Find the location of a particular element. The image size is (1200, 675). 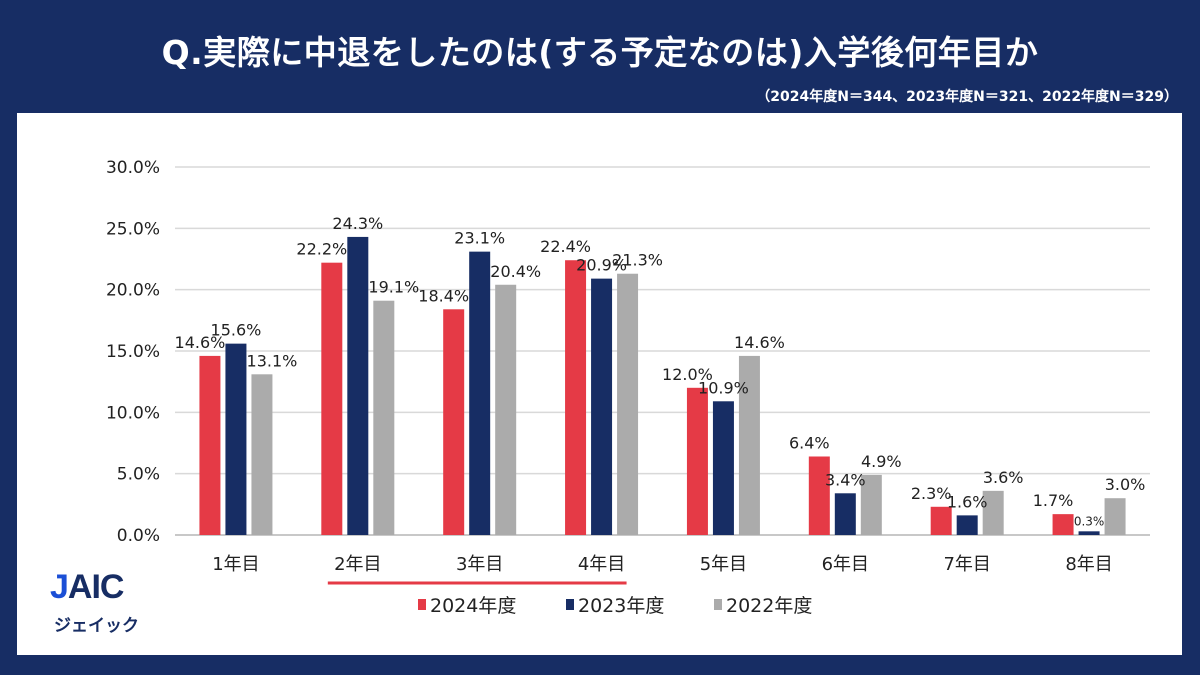

bar-2023年度-4年目 is located at coordinates (602, 406).